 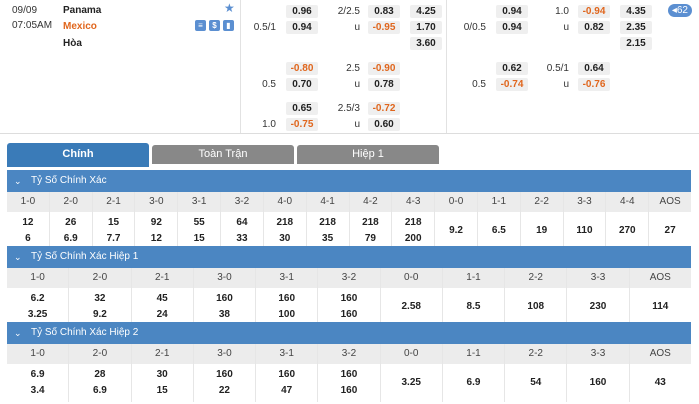 I want to click on odds-ft-r5-away: 0.78, so click(x=384, y=84).